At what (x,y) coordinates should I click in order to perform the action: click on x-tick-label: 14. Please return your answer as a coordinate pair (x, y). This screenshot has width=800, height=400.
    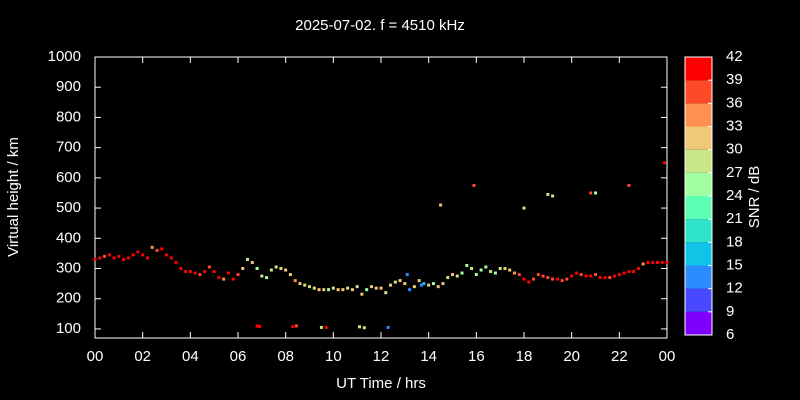
    Looking at the image, I should click on (428, 356).